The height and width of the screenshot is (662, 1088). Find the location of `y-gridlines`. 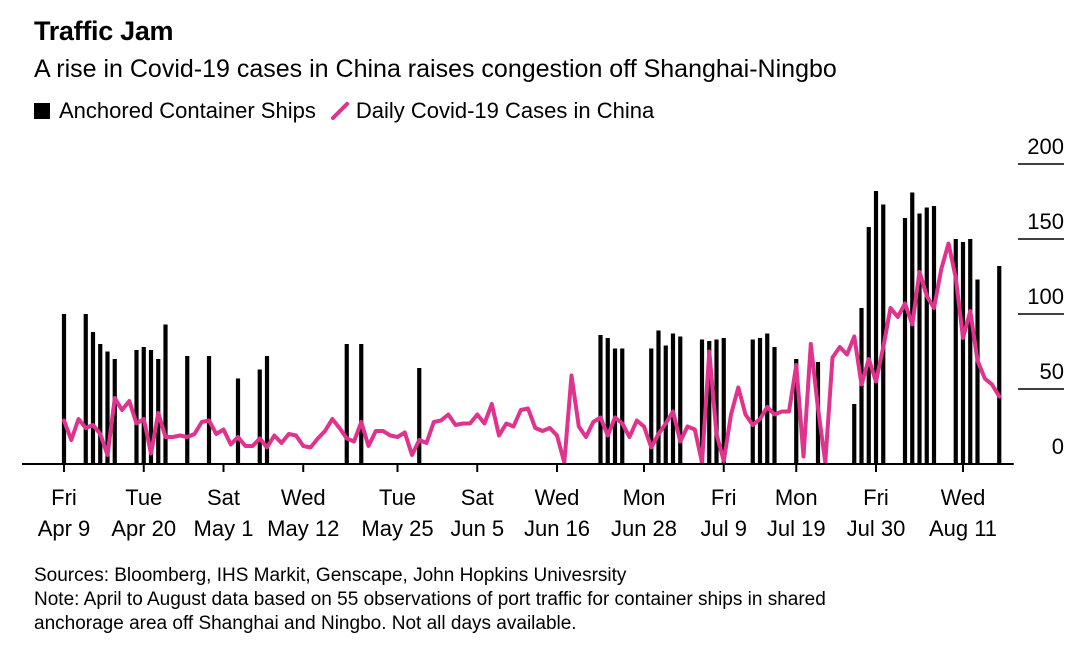

y-gridlines is located at coordinates (1041, 276).